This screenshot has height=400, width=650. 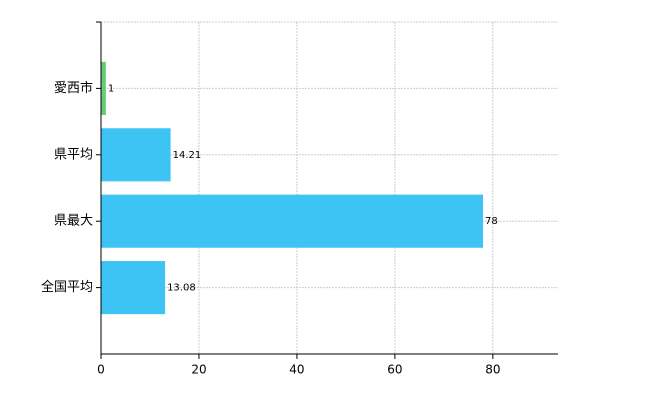 What do you see at coordinates (73, 221) in the screenshot?
I see `y-tick-label: 県最大` at bounding box center [73, 221].